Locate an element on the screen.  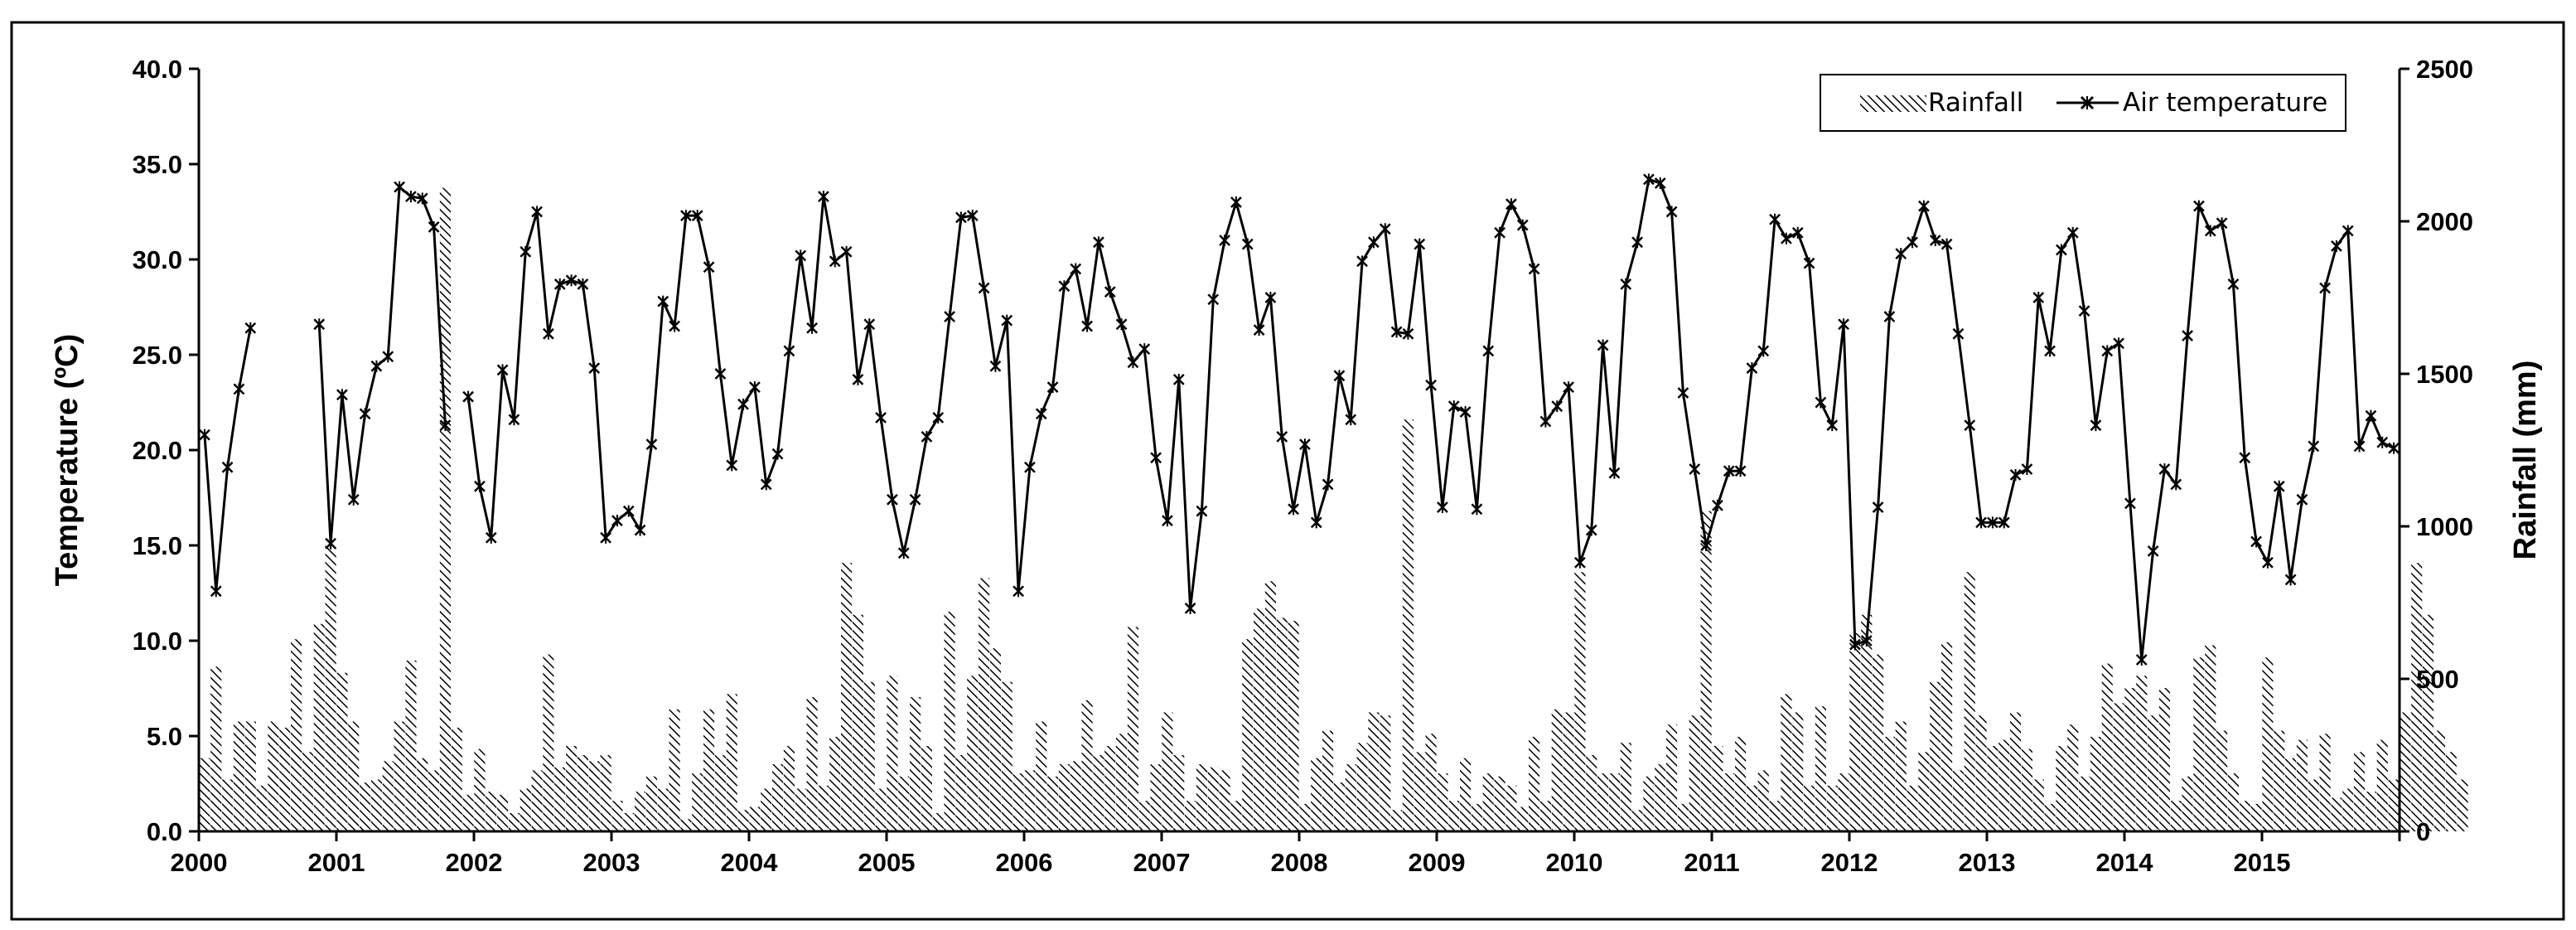
x-tick-label: 2005 is located at coordinates (887, 863).